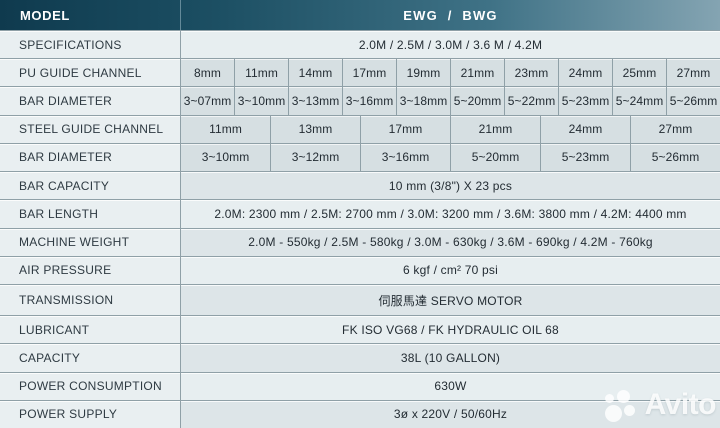 This screenshot has width=720, height=428. I want to click on row-value: 2.0M / 2.5M / 3.0M / 3.6 M / 4.2M, so click(450, 45).